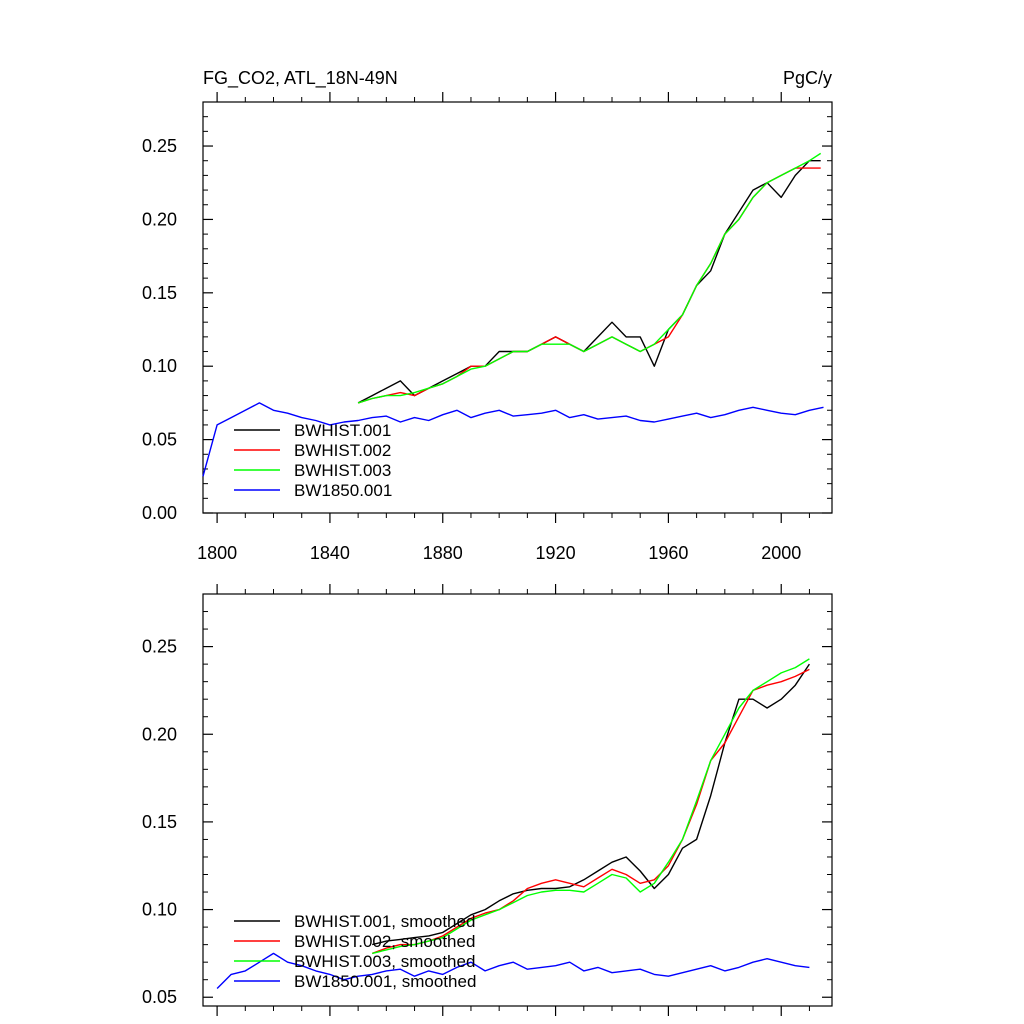  I want to click on y-tick-label: 0.00, so click(159, 513).